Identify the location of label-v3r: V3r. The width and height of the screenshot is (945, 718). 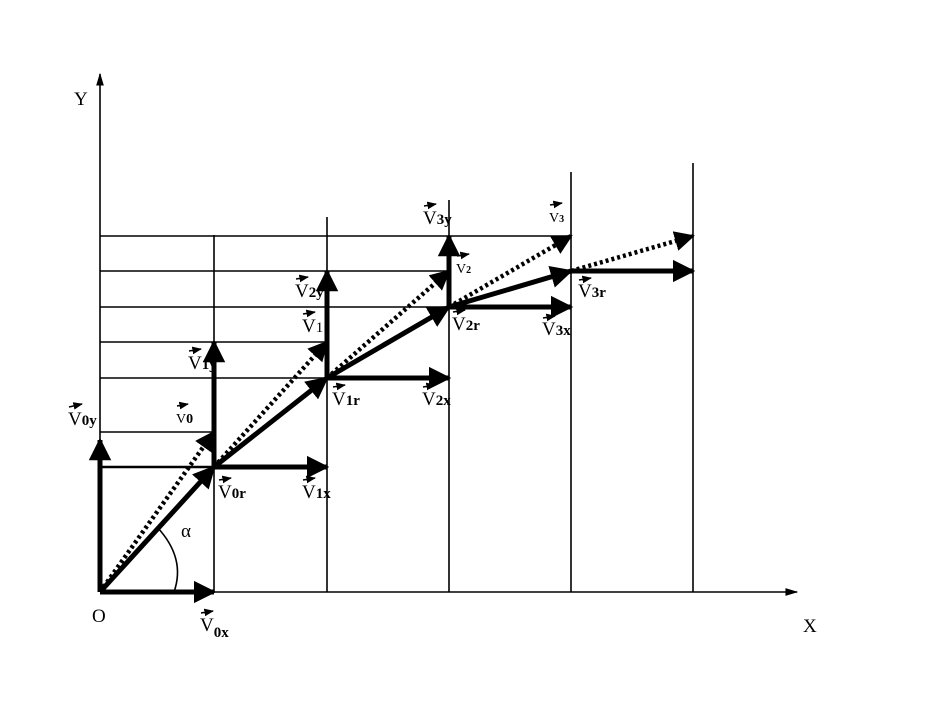
(592, 288).